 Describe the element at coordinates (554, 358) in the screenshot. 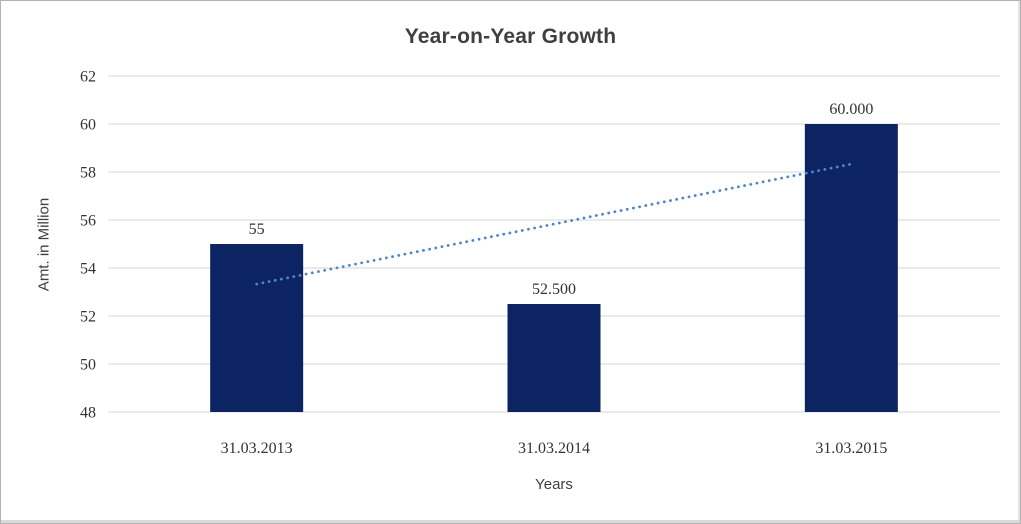

I see `bar-31.03.2014` at that location.